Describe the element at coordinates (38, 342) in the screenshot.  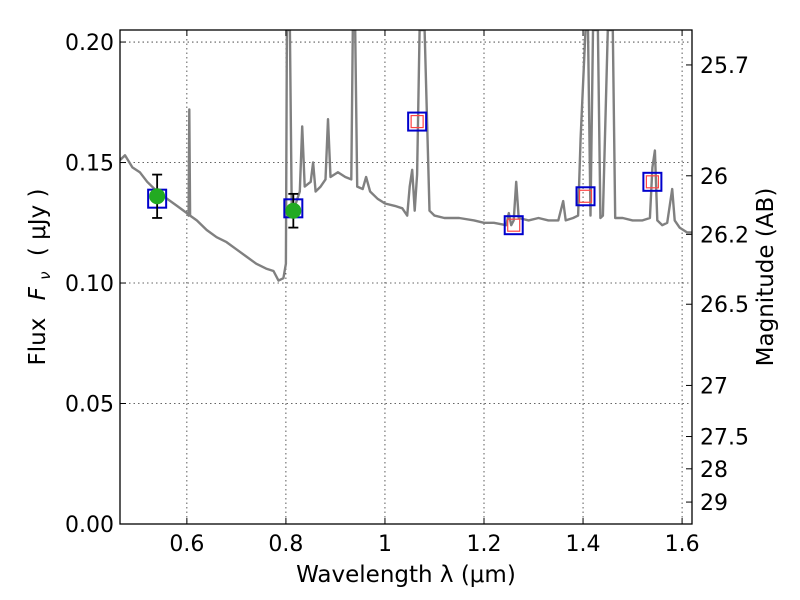
I see `y-axis-title-prefix: Flux` at that location.